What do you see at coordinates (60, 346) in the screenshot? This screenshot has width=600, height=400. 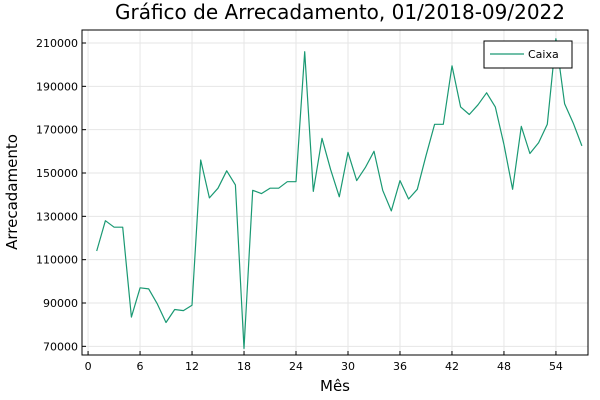 I see `y-tick-label: 70000` at bounding box center [60, 346].